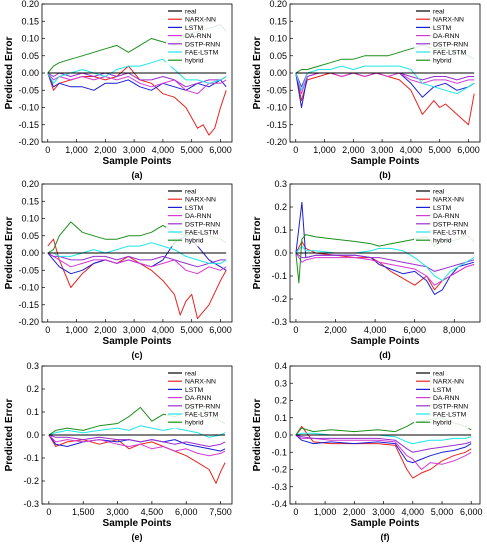 This screenshot has height=550, width=487. I want to click on x-tick-label: 1,500, so click(83, 512).